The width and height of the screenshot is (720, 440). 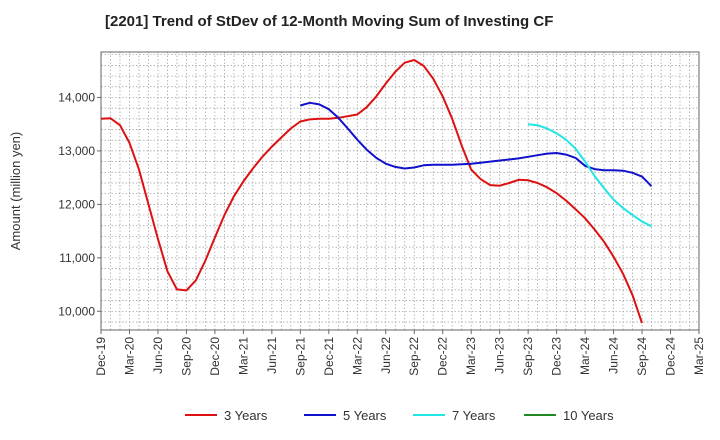 What do you see at coordinates (365, 415) in the screenshot?
I see `legend-label: 5 Years` at bounding box center [365, 415].